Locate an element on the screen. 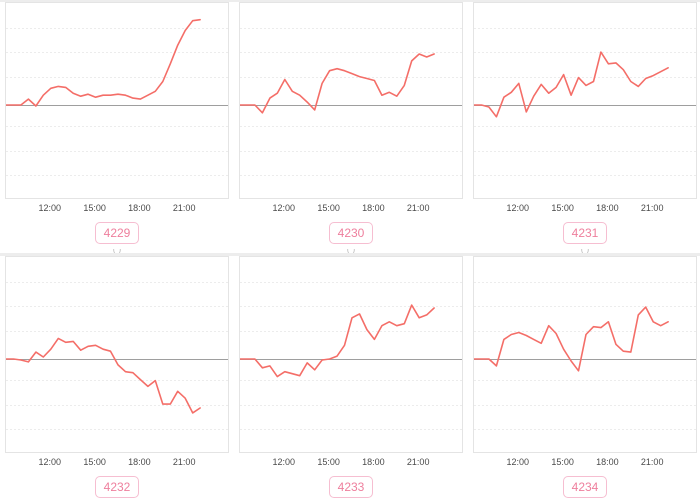 The width and height of the screenshot is (700, 500). chart-id-badge: 4229 is located at coordinates (117, 233).